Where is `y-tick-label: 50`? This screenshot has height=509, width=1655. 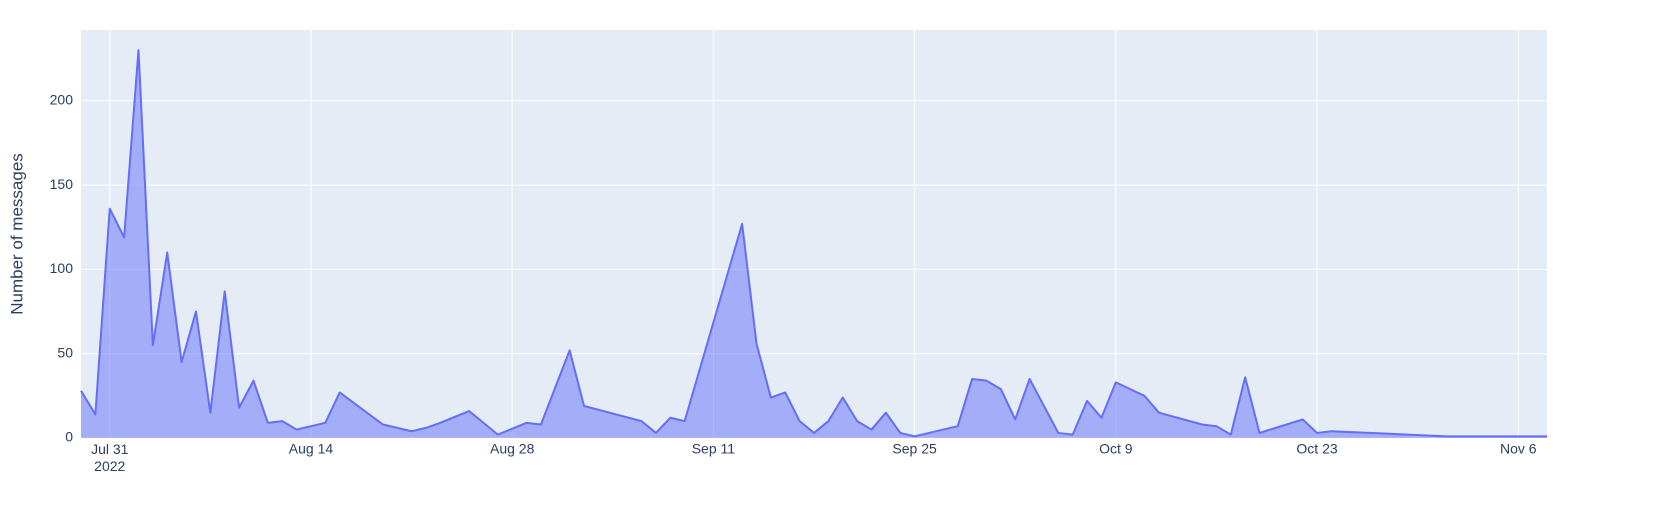
y-tick-label: 50 is located at coordinates (65, 352).